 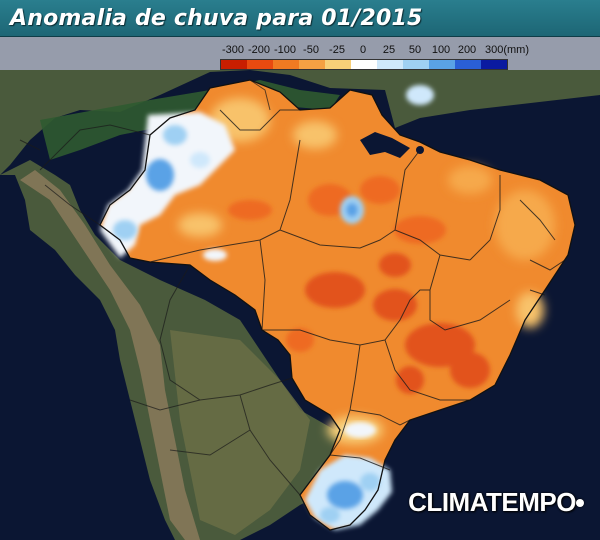 What do you see at coordinates (363, 50) in the screenshot?
I see `legend-label: 0` at bounding box center [363, 50].